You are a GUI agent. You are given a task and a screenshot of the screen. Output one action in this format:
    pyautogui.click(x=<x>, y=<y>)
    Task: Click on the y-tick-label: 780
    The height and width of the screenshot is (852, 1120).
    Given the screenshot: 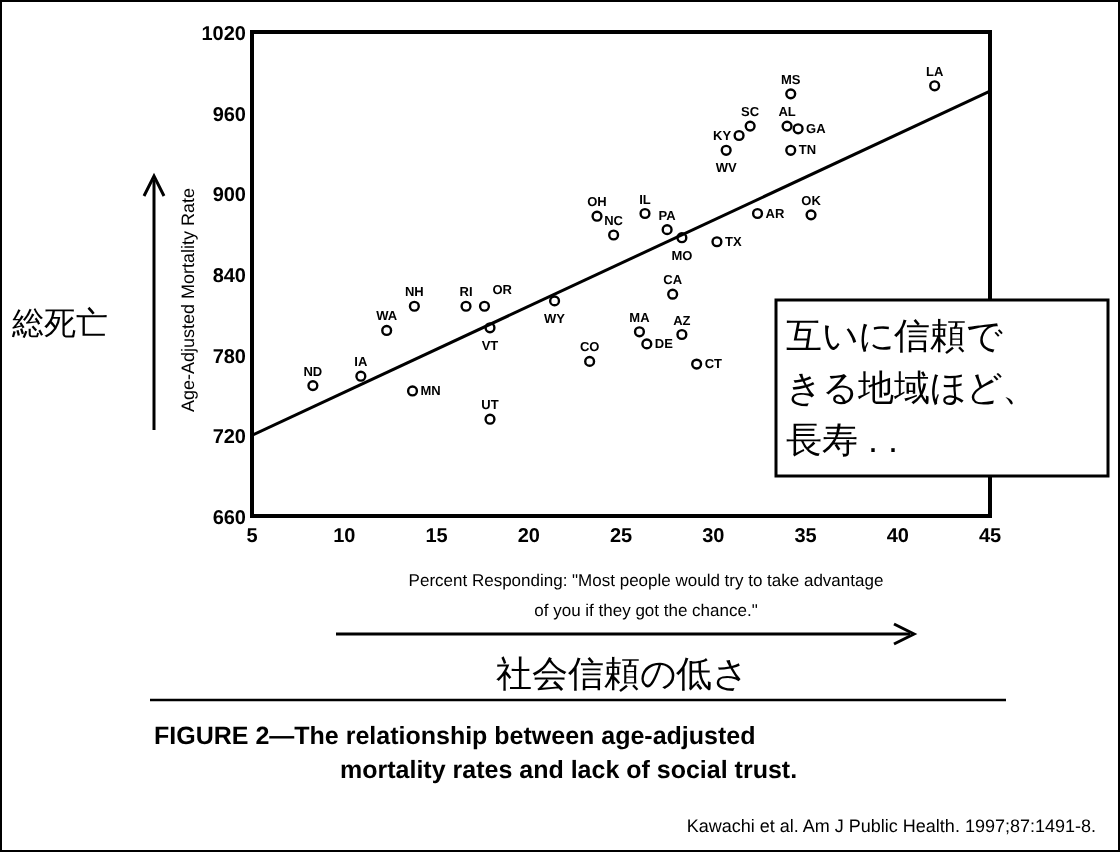 What is the action you would take?
    pyautogui.click(x=229, y=357)
    